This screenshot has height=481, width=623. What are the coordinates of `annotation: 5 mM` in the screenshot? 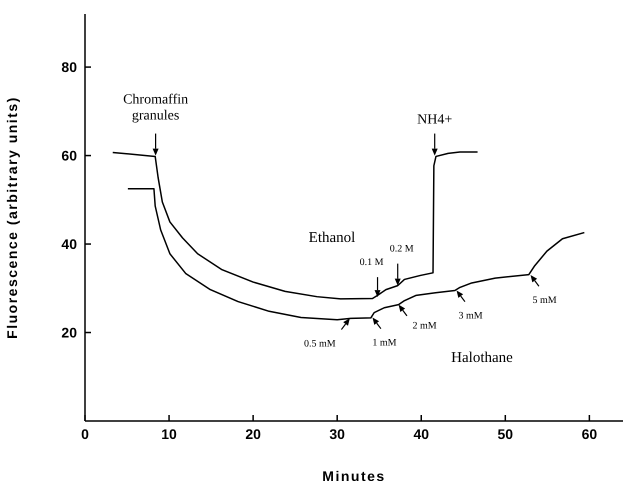 It's located at (544, 300).